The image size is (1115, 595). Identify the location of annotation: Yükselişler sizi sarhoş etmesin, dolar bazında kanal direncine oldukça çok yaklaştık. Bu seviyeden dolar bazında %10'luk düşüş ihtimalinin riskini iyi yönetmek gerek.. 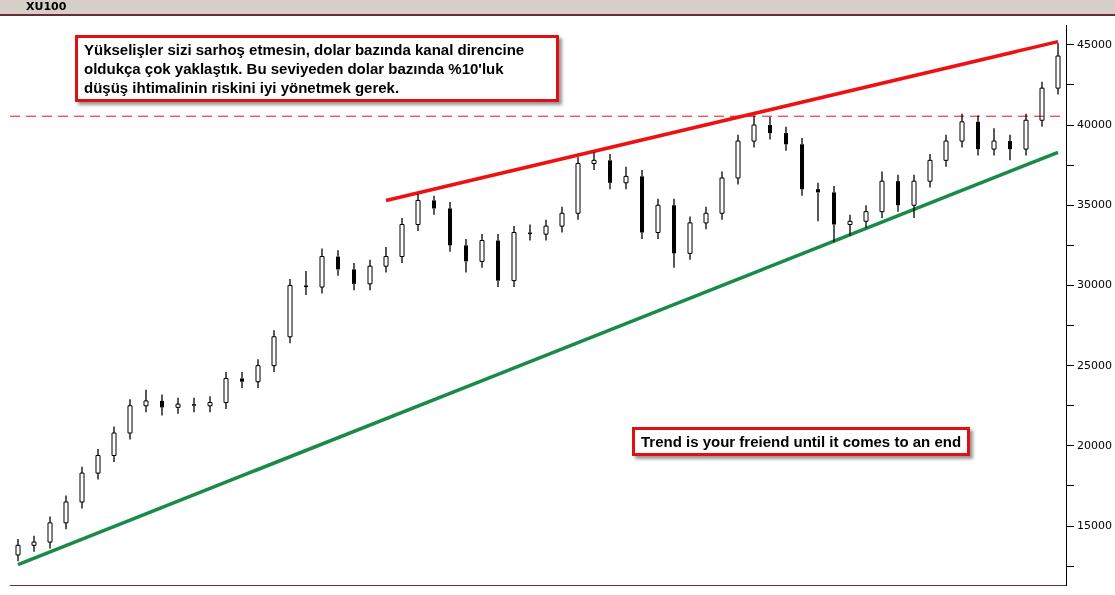
(317, 68).